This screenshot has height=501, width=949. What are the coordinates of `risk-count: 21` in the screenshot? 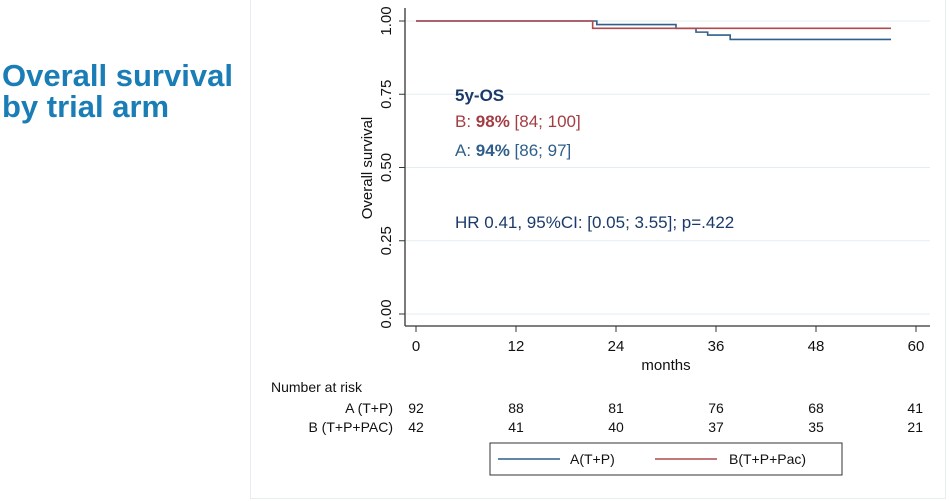 It's located at (915, 427).